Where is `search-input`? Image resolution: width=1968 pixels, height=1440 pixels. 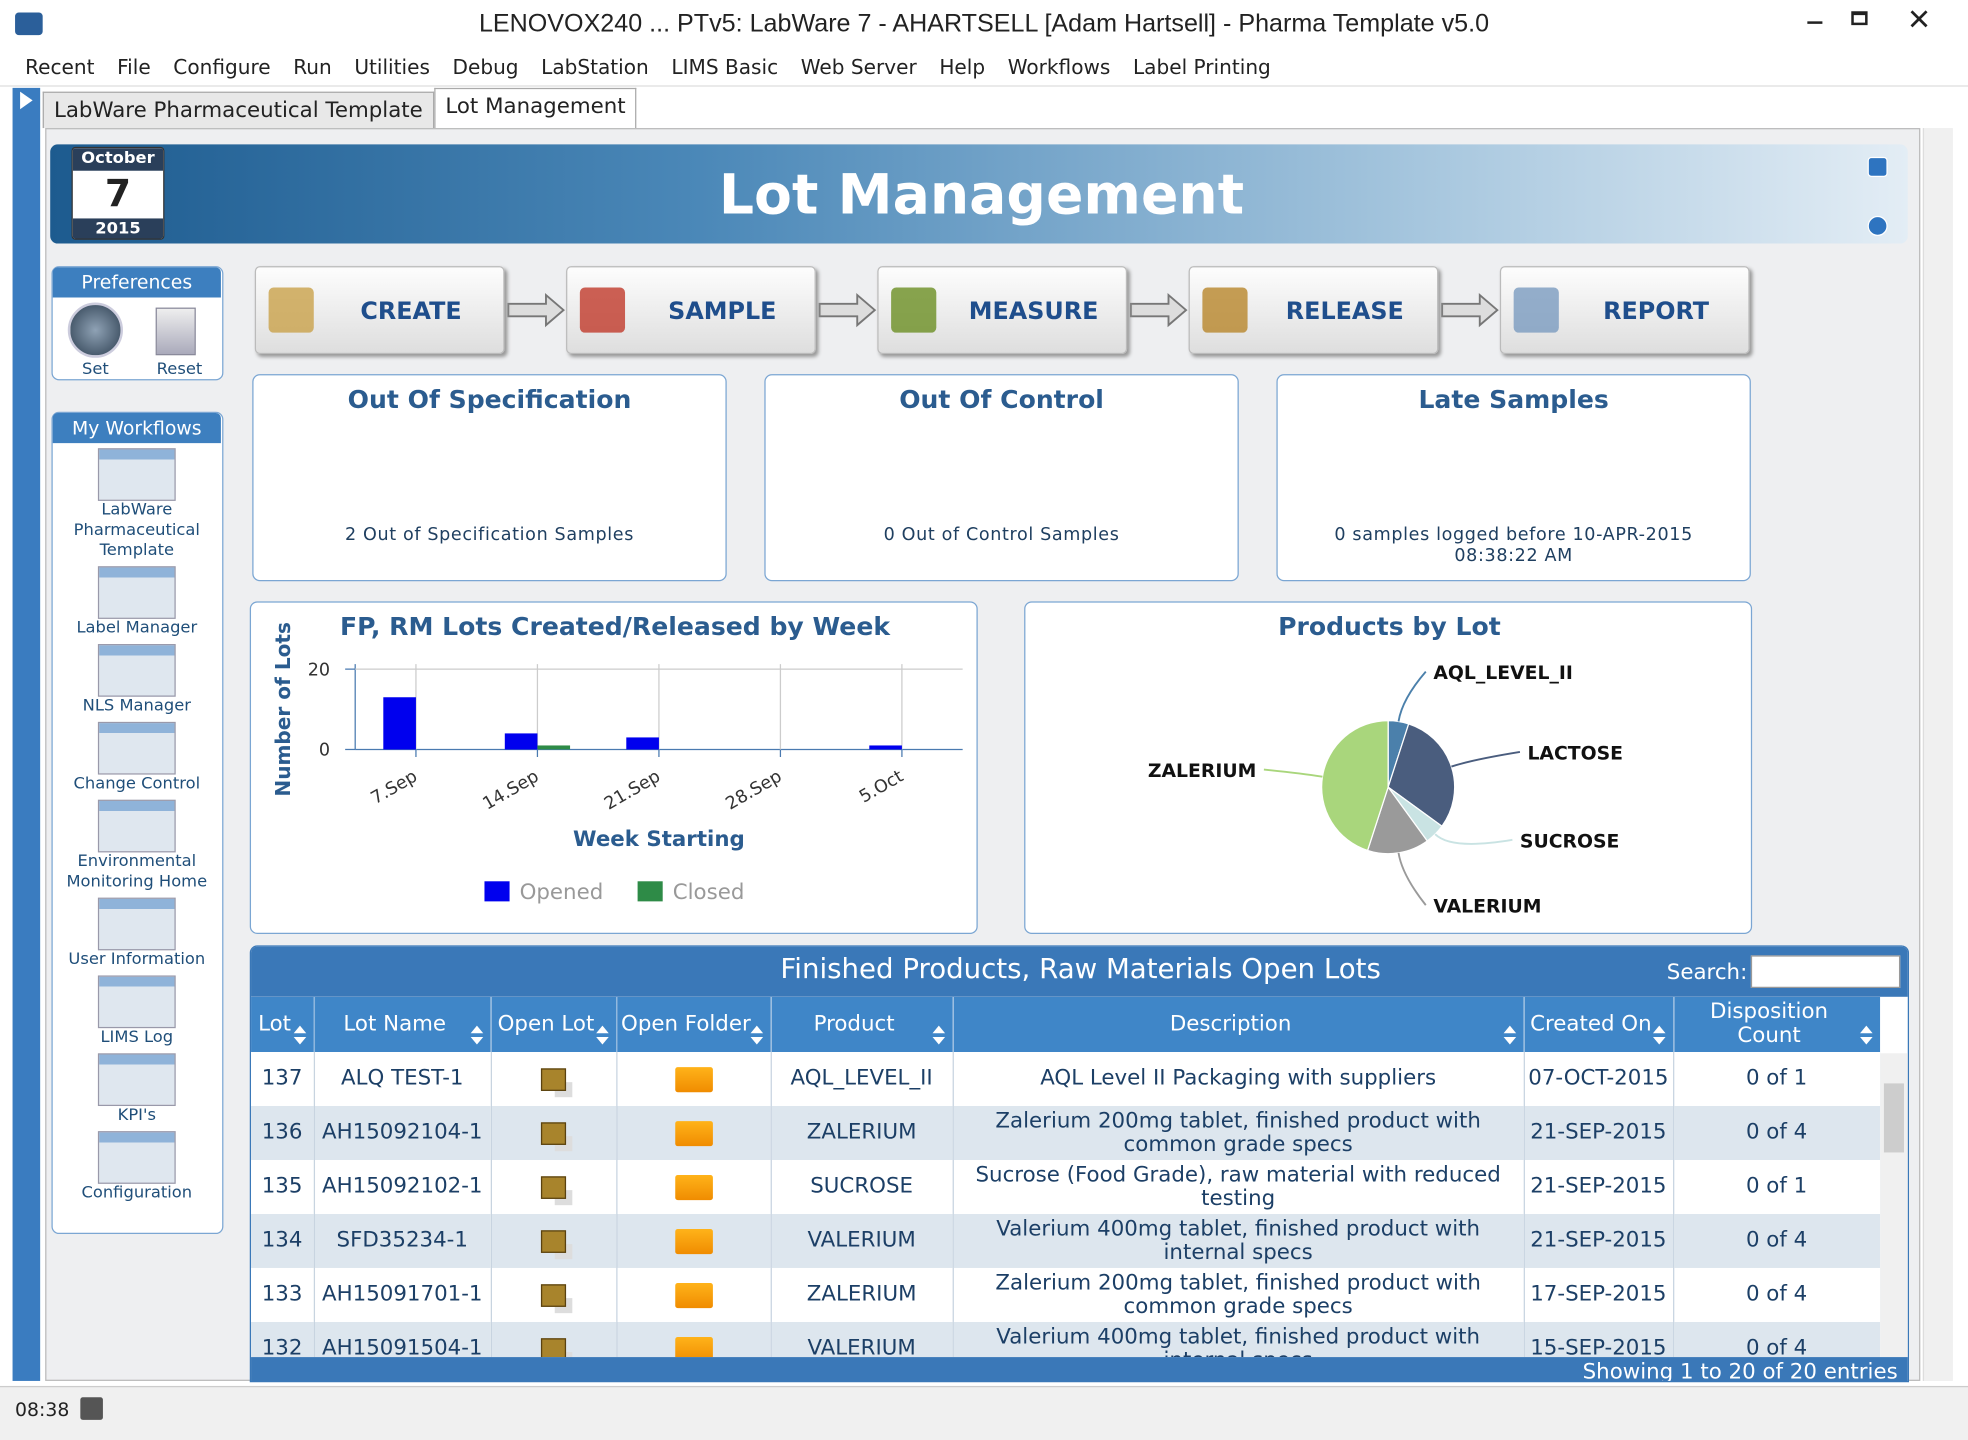 search-input is located at coordinates (1825, 971).